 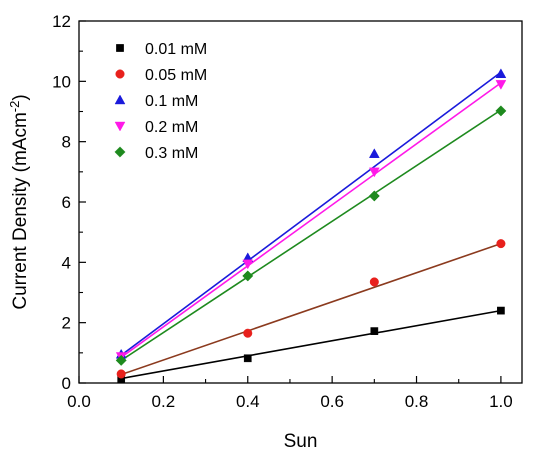 I want to click on x-tick-label: 0.8, so click(x=417, y=401).